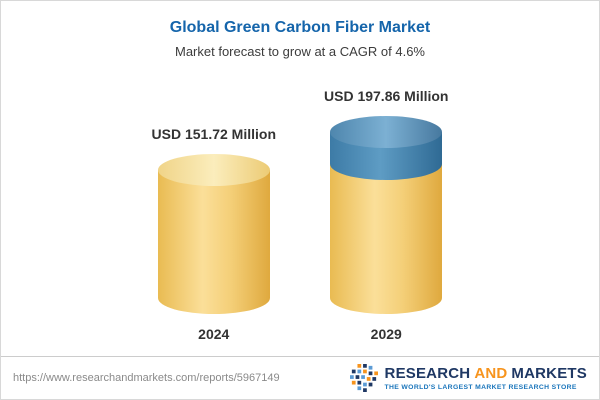 Image resolution: width=600 pixels, height=400 pixels. I want to click on cylinder-bar-2029, so click(386, 215).